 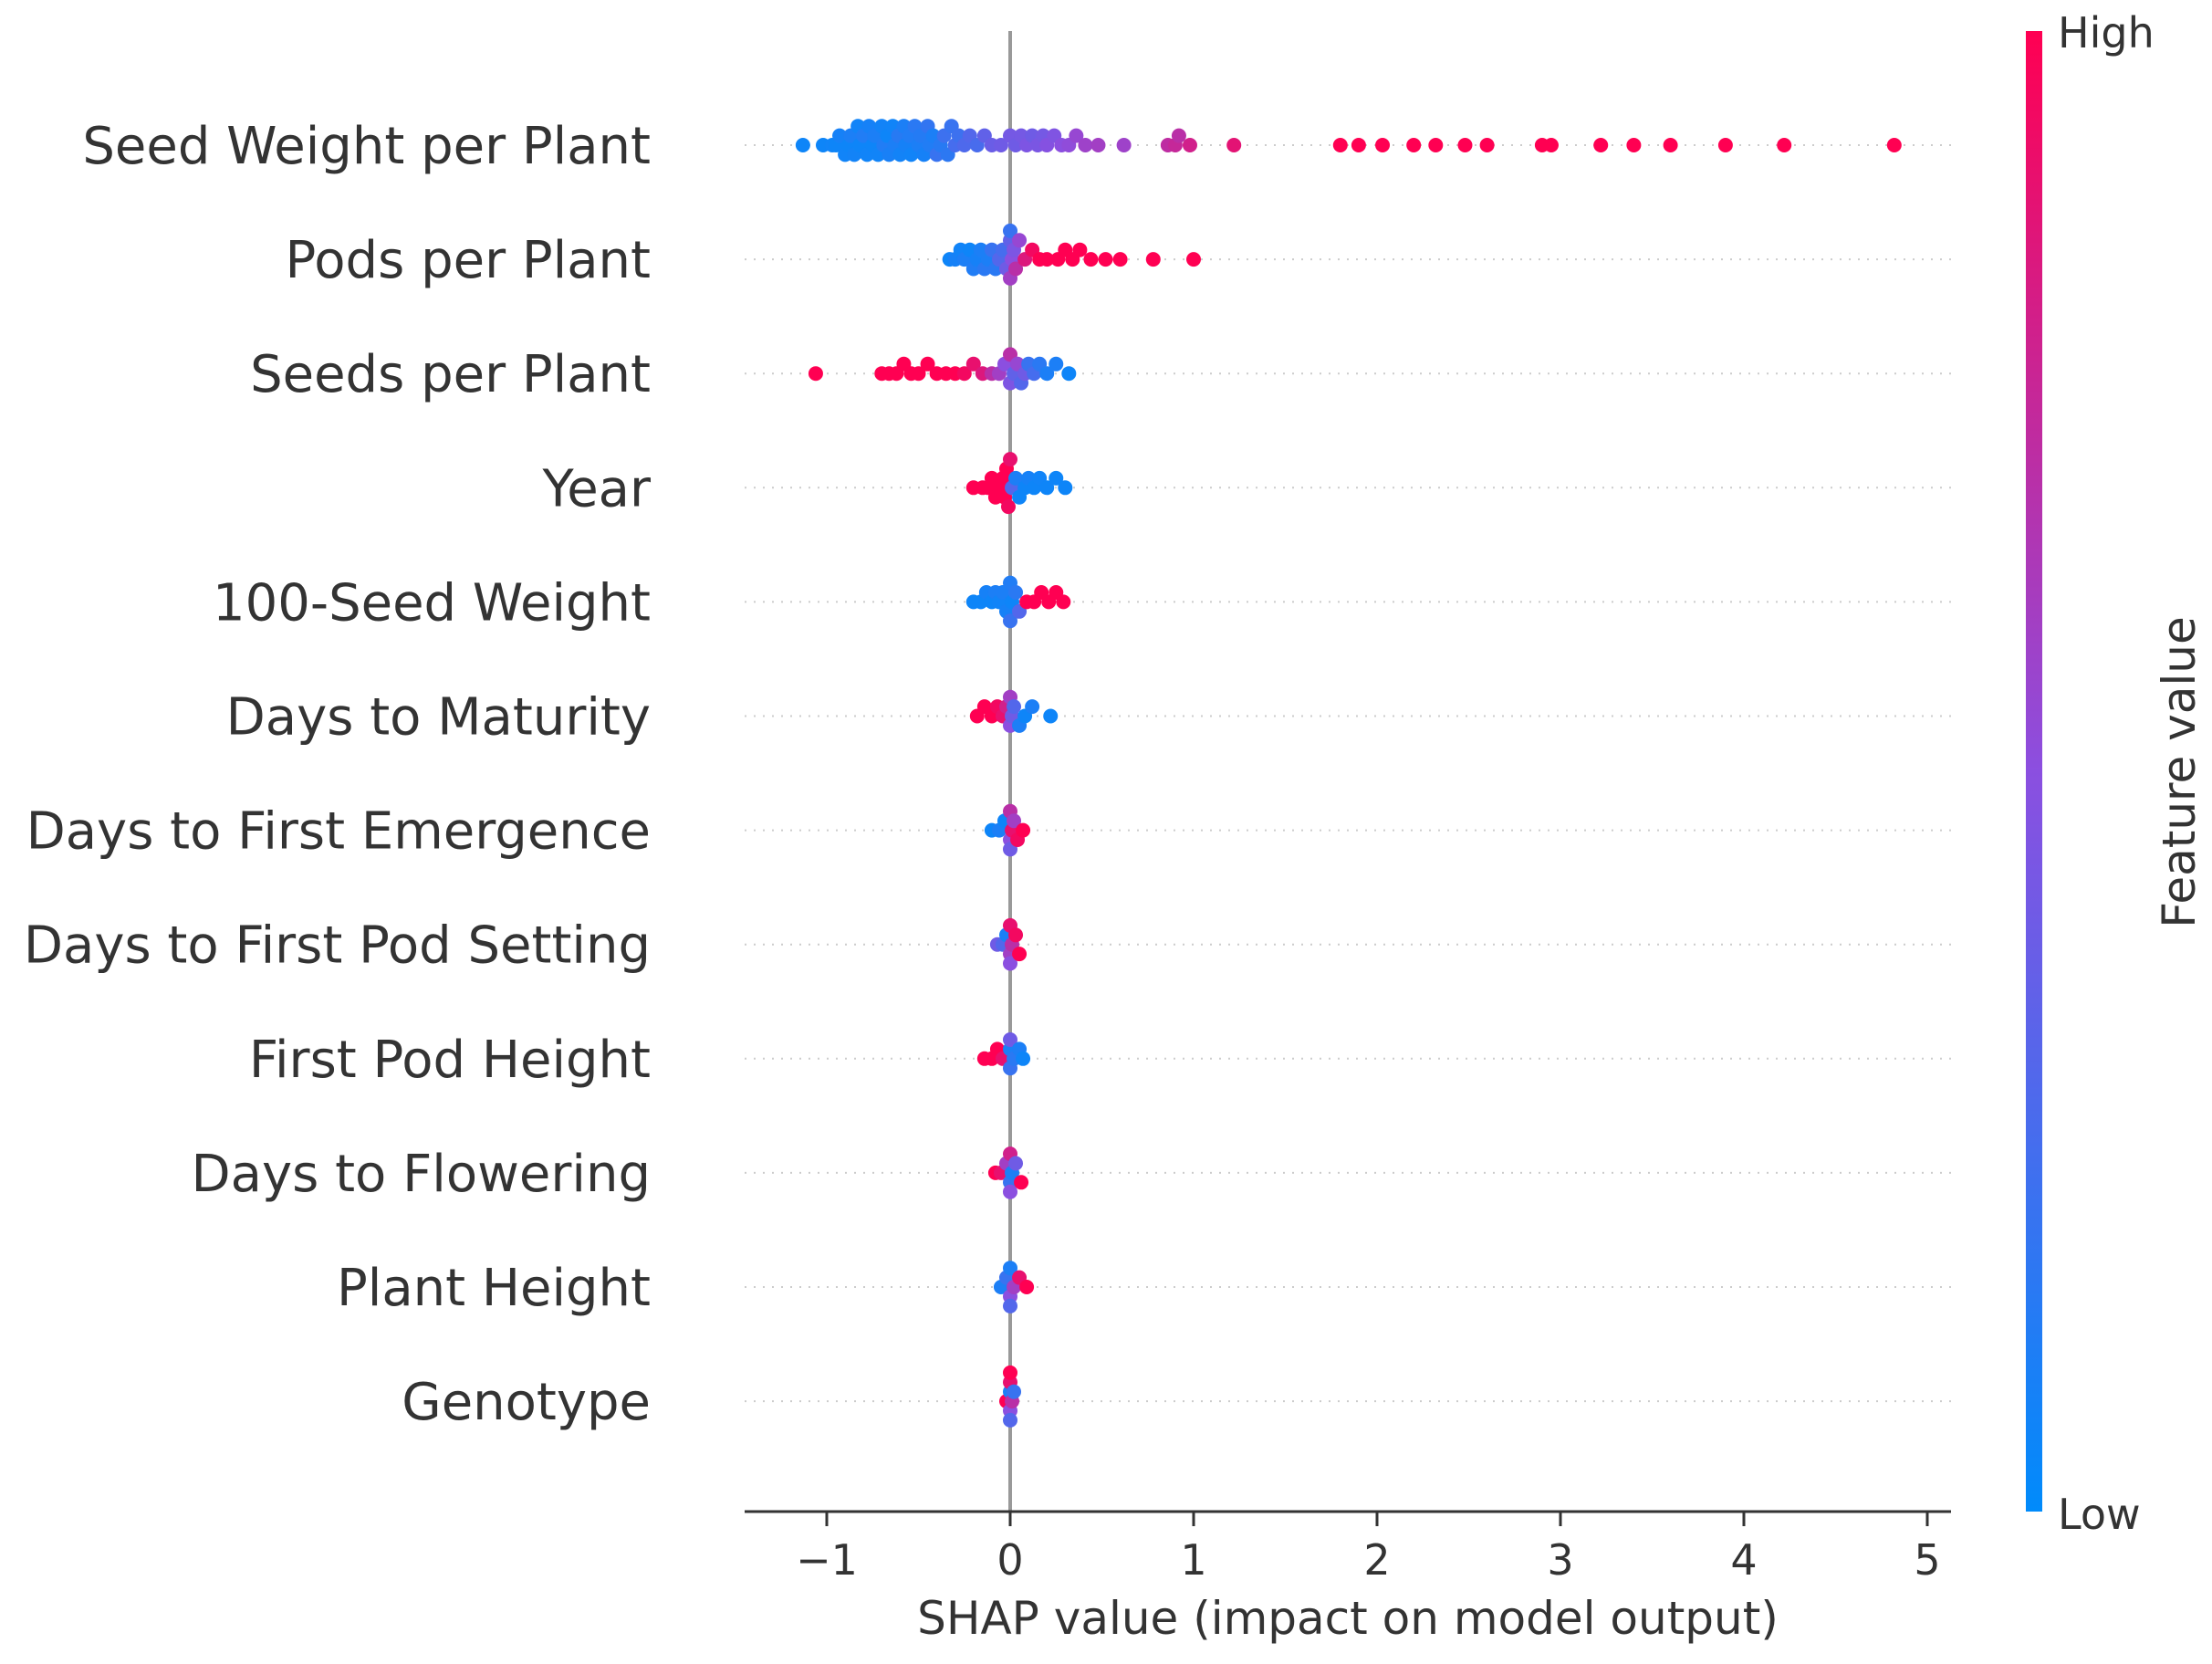 I want to click on feature-label: Pods per Plant, so click(x=468, y=260).